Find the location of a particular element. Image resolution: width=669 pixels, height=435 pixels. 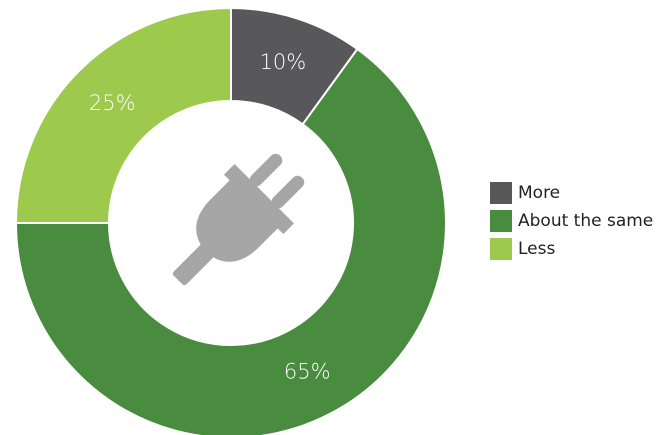

legend-label: Less is located at coordinates (536, 249).